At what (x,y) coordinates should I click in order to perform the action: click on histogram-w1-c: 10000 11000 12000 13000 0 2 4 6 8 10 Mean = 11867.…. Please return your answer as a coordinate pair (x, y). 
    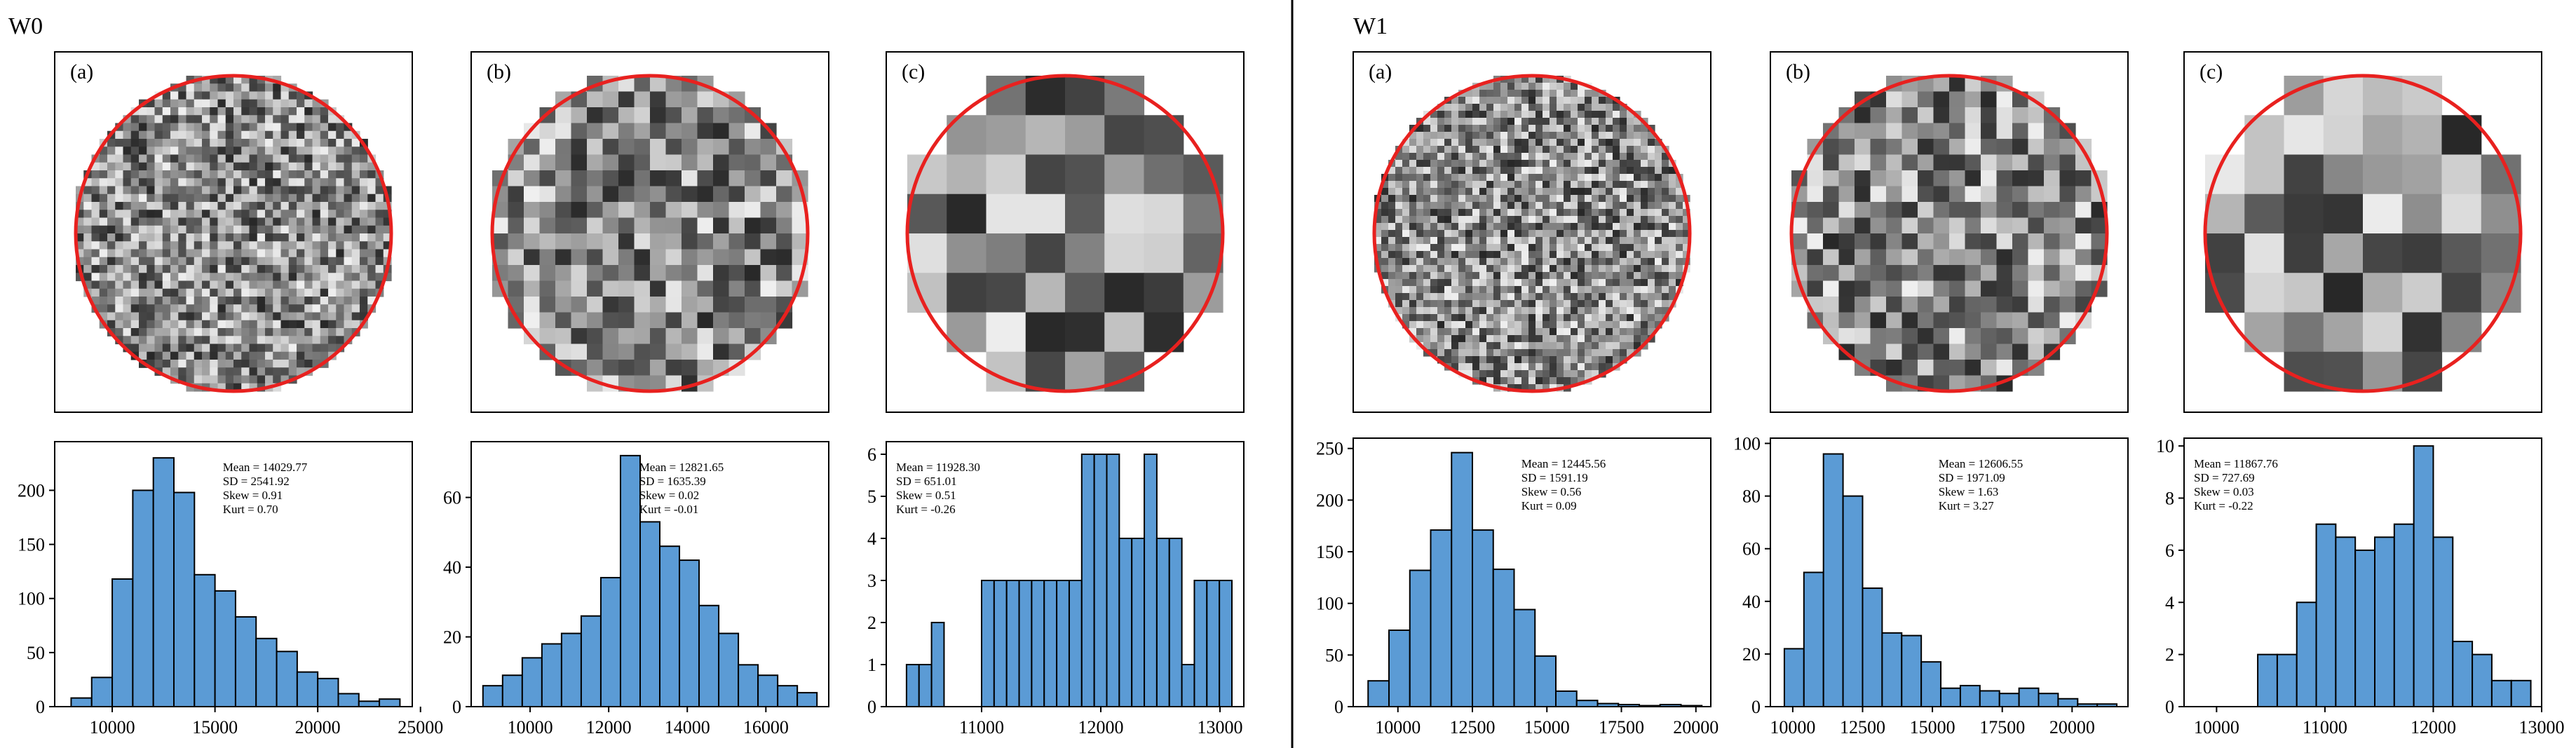
    Looking at the image, I should click on (2360, 586).